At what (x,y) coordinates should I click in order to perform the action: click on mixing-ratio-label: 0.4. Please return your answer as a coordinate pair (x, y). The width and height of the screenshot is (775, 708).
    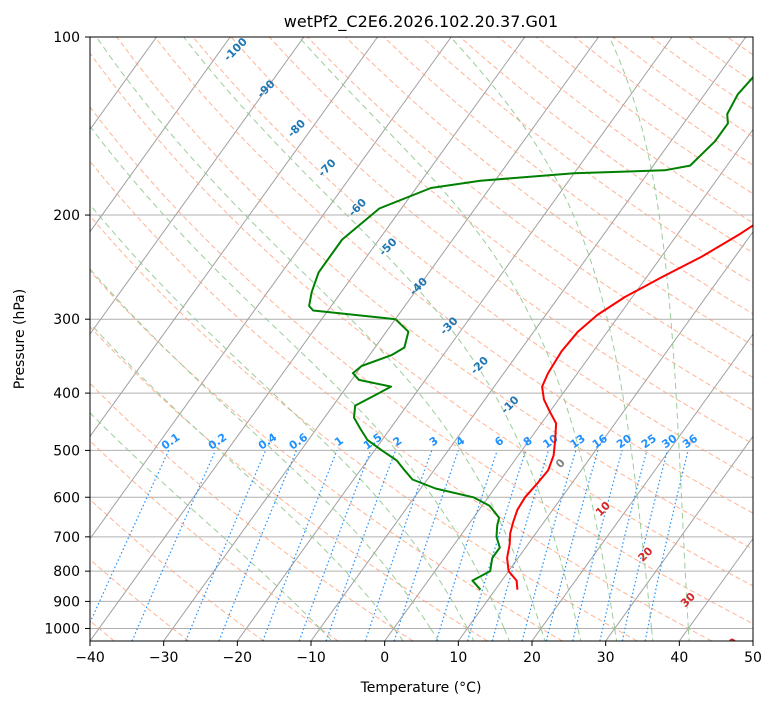
    Looking at the image, I should click on (268, 441).